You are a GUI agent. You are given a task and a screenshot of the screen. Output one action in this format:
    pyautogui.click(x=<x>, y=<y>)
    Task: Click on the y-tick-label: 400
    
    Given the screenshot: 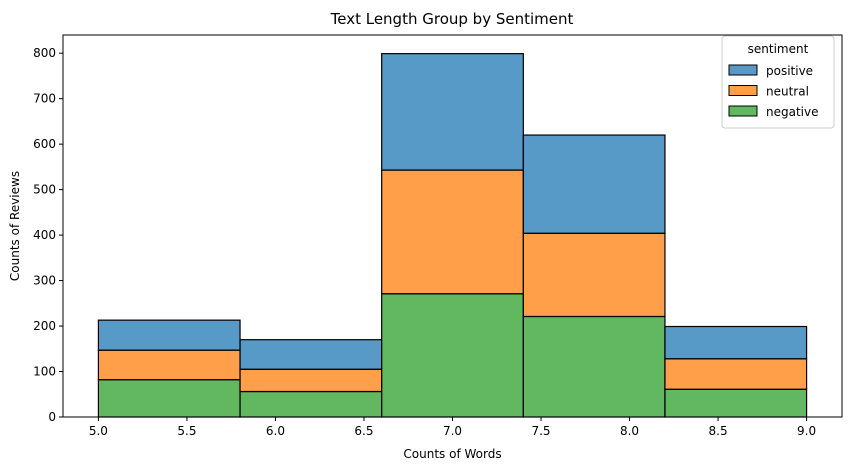 What is the action you would take?
    pyautogui.click(x=44, y=235)
    